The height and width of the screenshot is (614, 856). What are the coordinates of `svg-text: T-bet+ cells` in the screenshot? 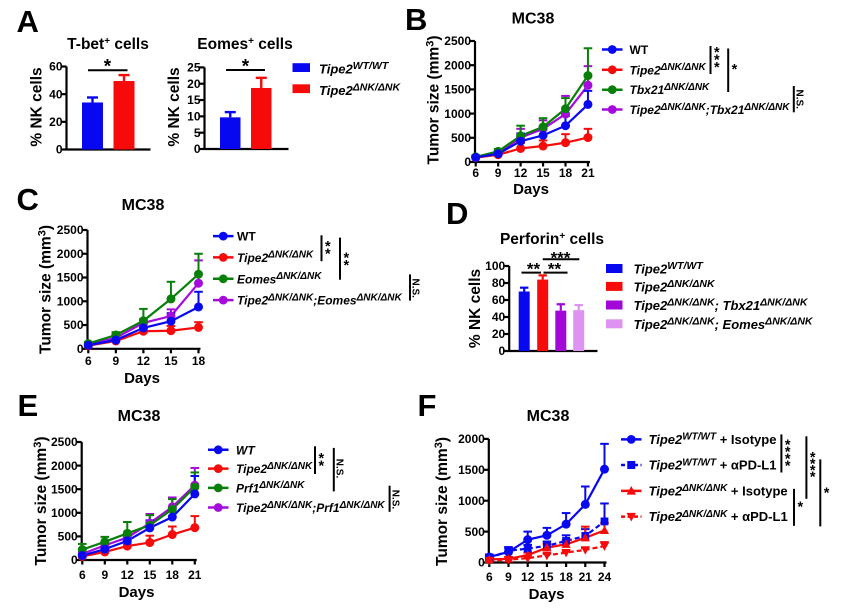 It's located at (108, 44).